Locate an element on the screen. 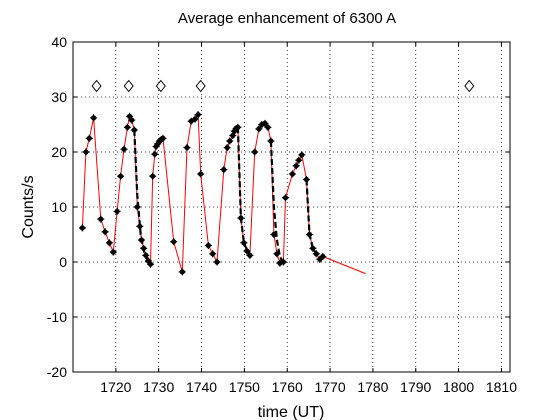 This screenshot has height=420, width=560. x-axis-label: time (UT) is located at coordinates (291, 412).